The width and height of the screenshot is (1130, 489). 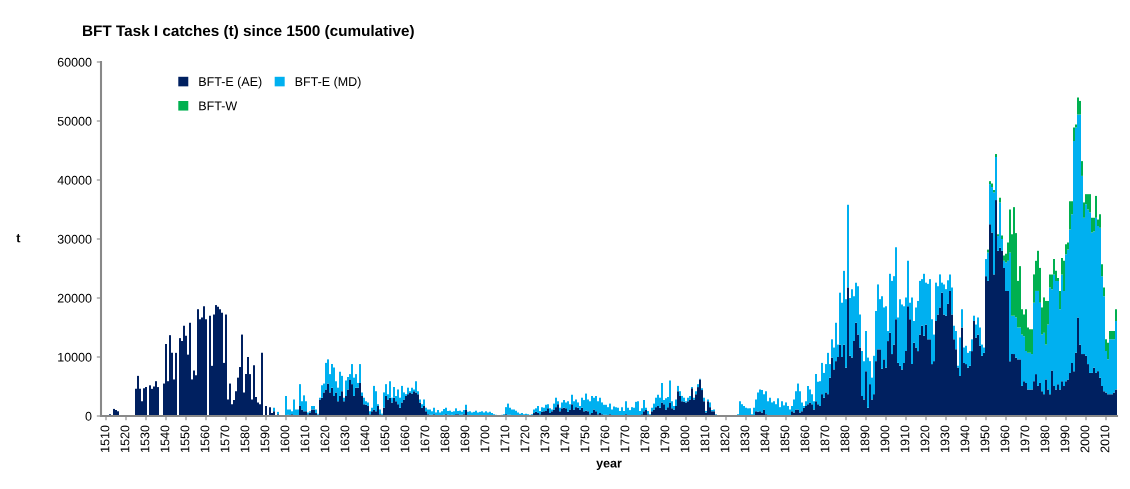 I want to click on y-axis-title: t, so click(x=18, y=238).